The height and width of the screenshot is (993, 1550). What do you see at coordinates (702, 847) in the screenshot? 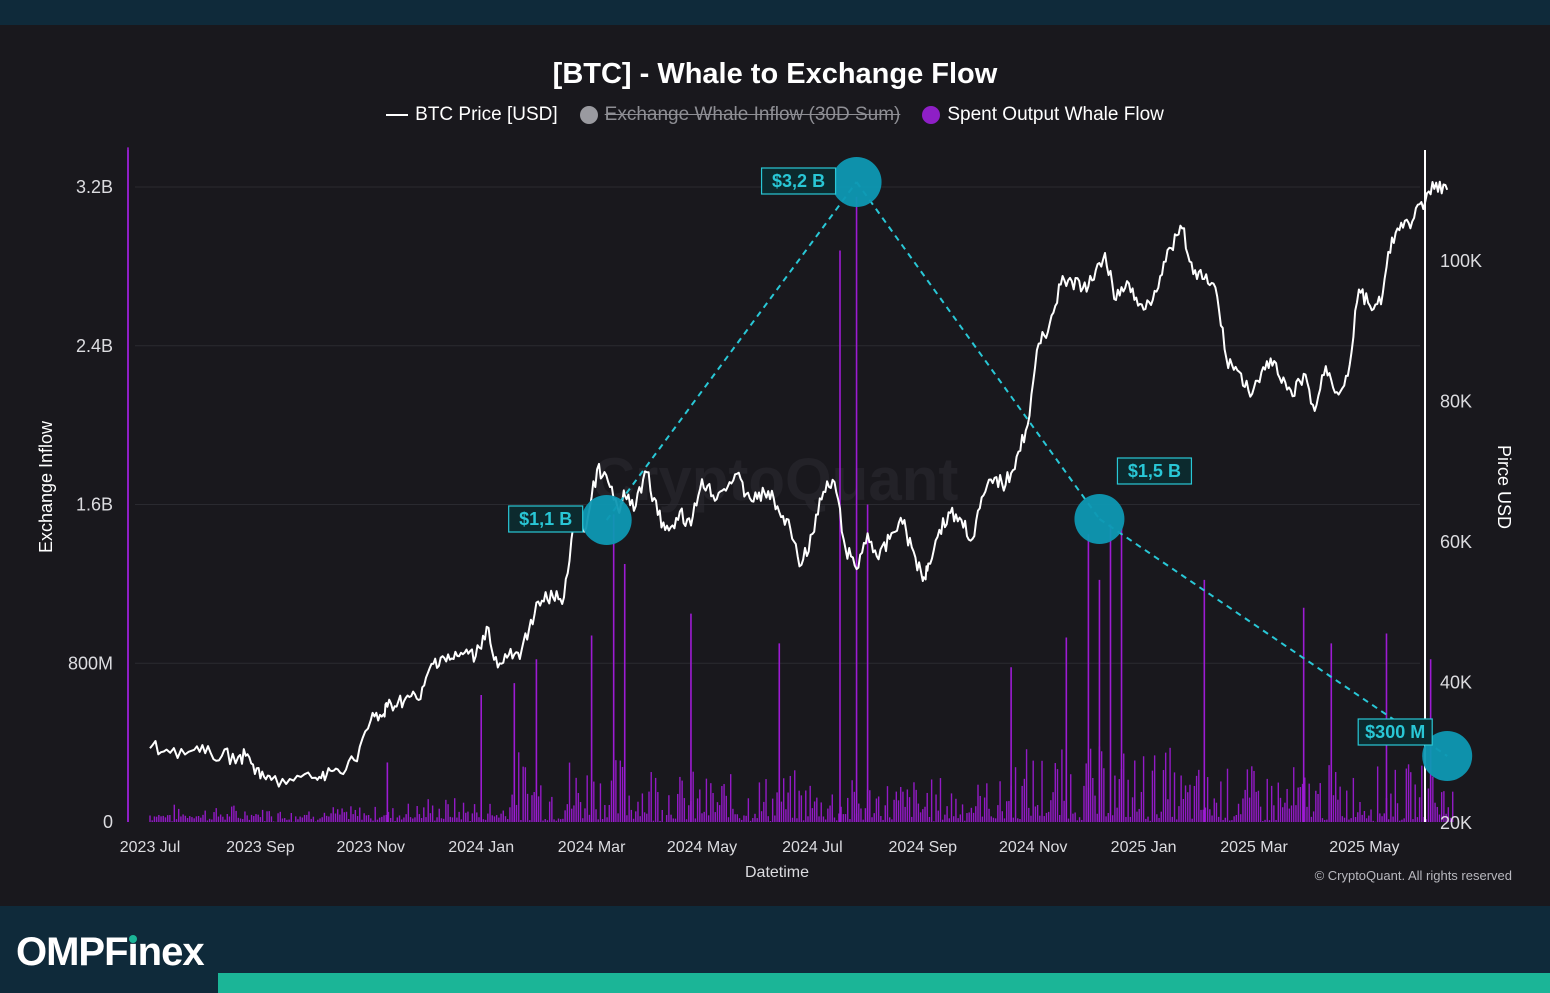
I see `x-tick-label: 2024 May` at bounding box center [702, 847].